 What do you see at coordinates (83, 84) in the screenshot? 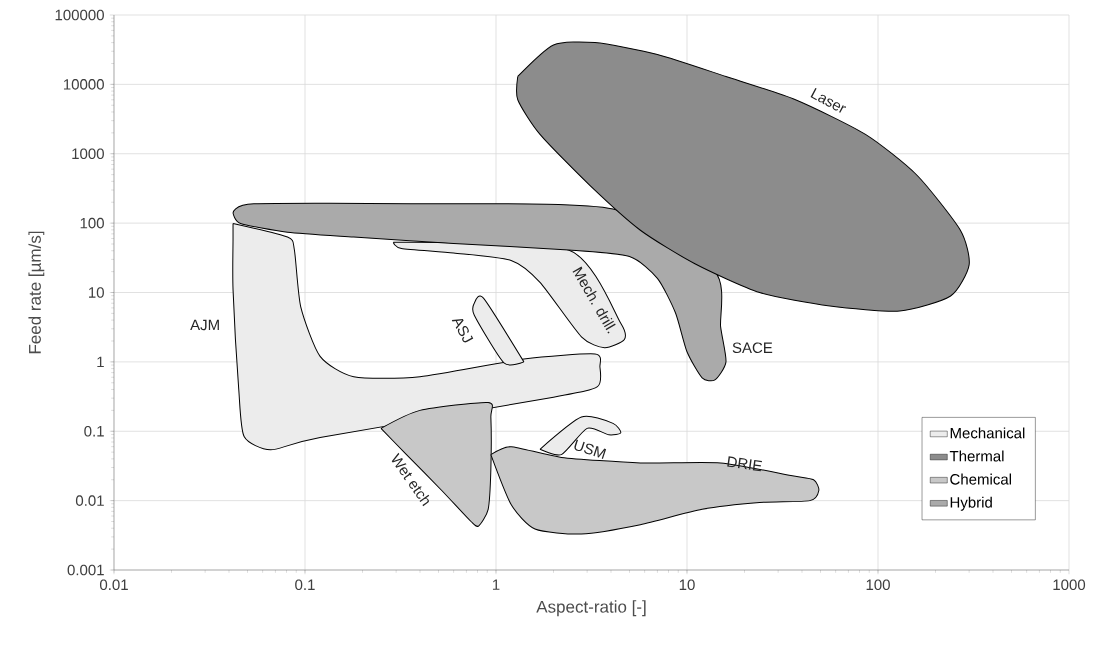
I see `y-tick-label: 10000` at bounding box center [83, 84].